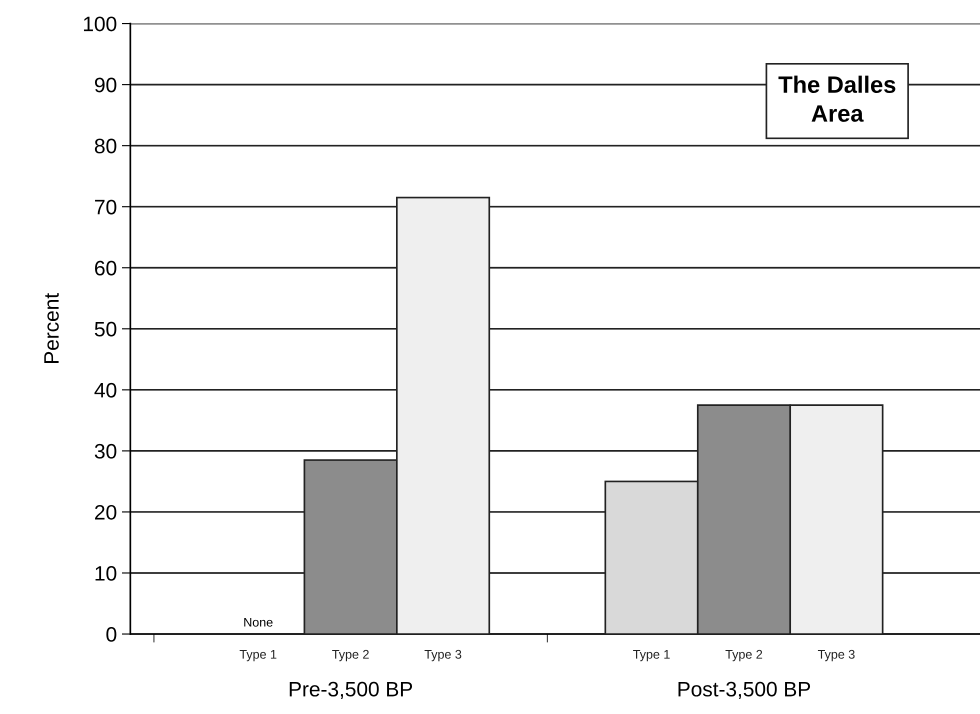 The width and height of the screenshot is (980, 714). Describe the element at coordinates (105, 451) in the screenshot. I see `y-tick-label: 30` at that location.